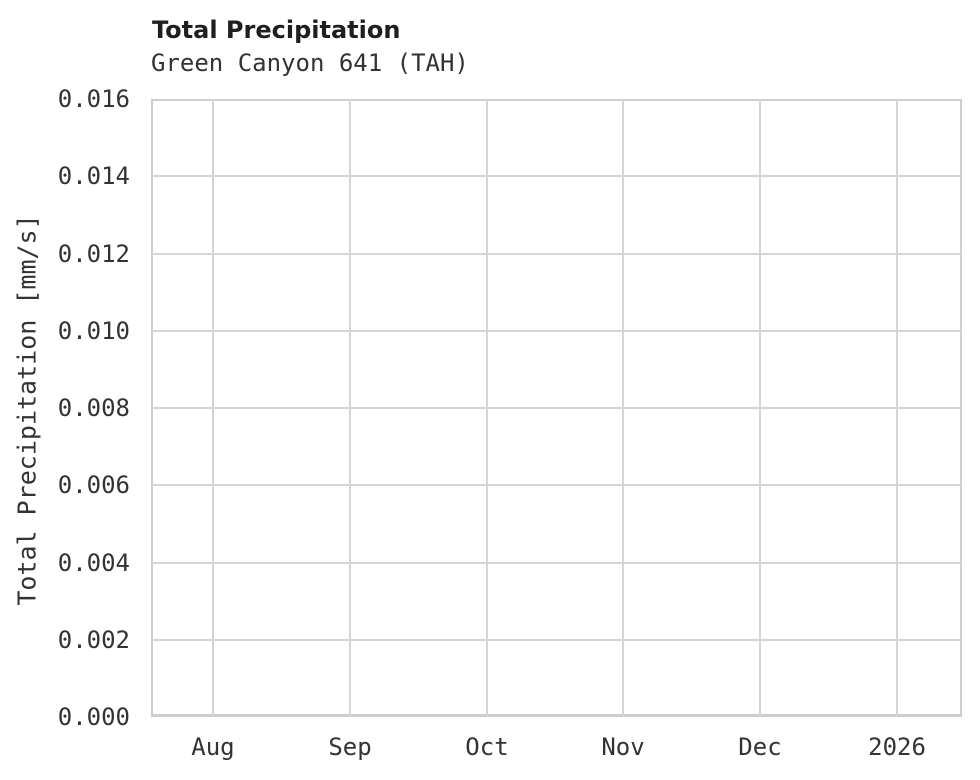 The height and width of the screenshot is (780, 980). What do you see at coordinates (93, 717) in the screenshot?
I see `y-tick-label: 0.000` at bounding box center [93, 717].